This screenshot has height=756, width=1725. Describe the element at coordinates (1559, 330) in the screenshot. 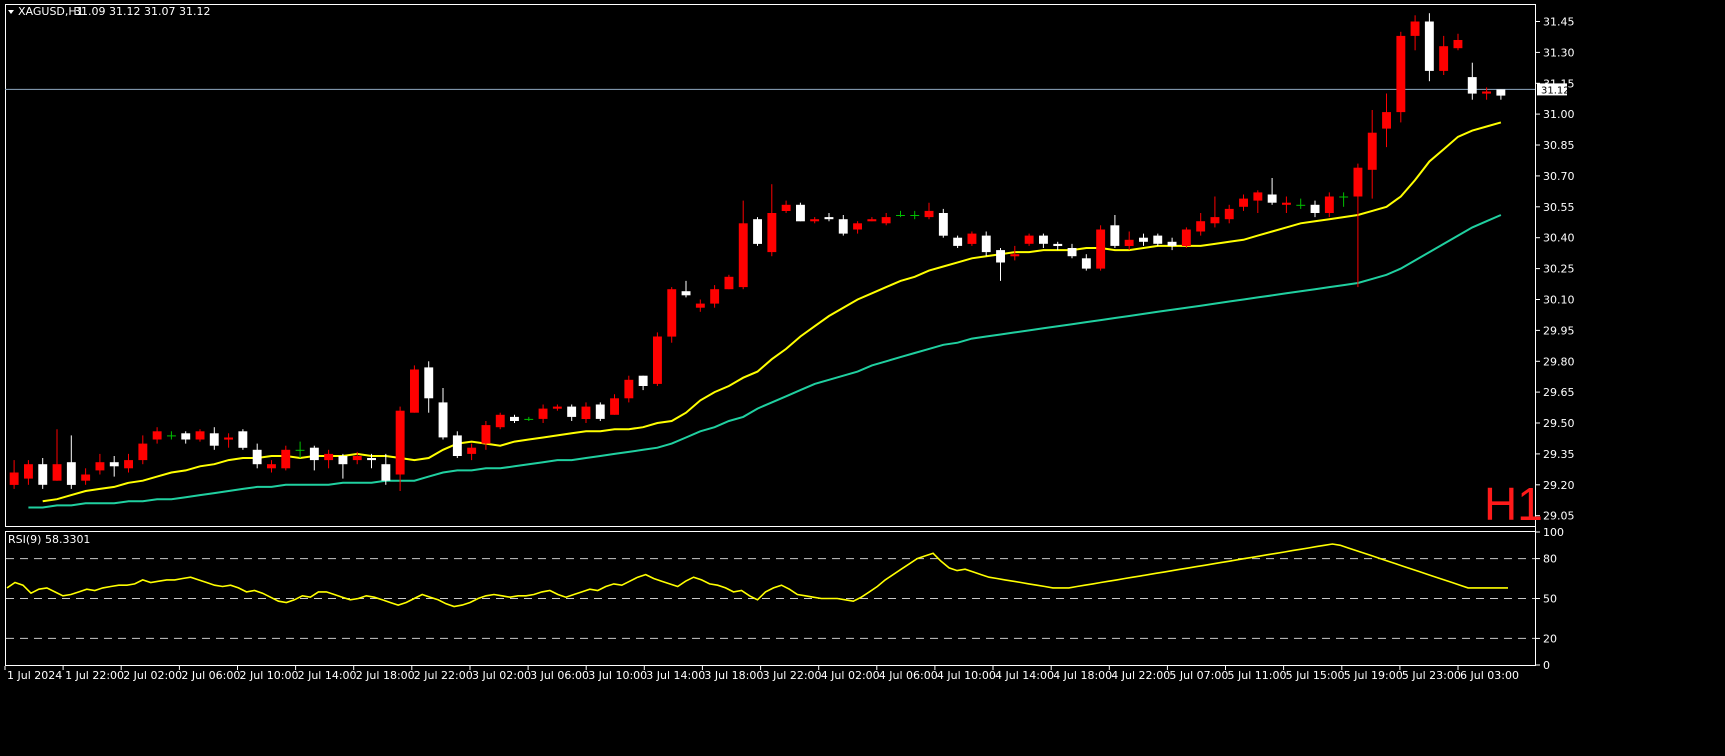

I see `price-tick-label: 29.95` at that location.